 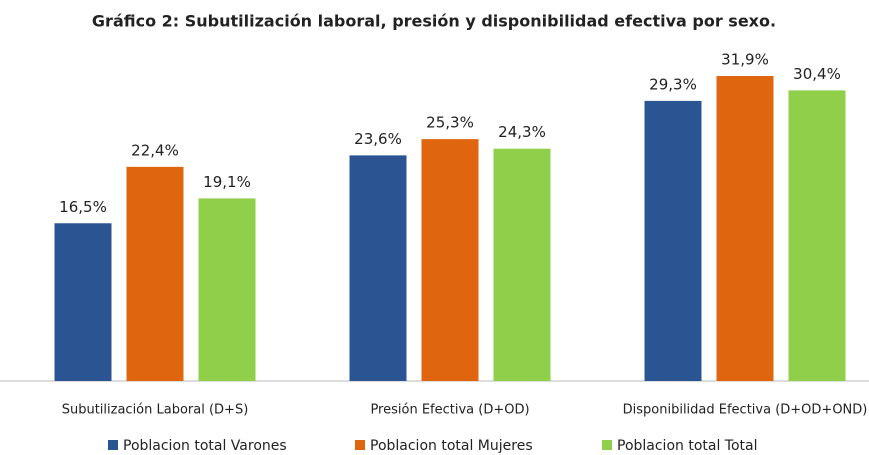 I want to click on value-label: 29,3%, so click(x=673, y=84).